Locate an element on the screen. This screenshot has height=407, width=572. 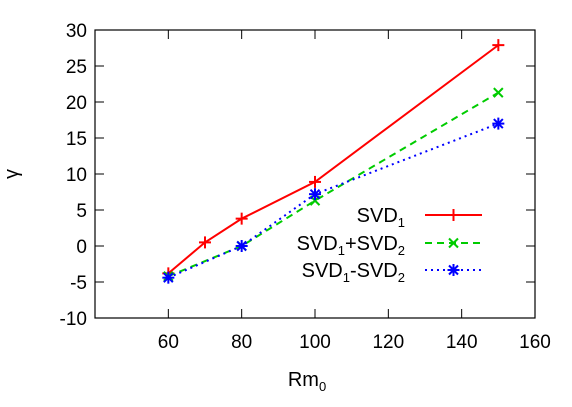
x-tick-label: 140 is located at coordinates (462, 342).